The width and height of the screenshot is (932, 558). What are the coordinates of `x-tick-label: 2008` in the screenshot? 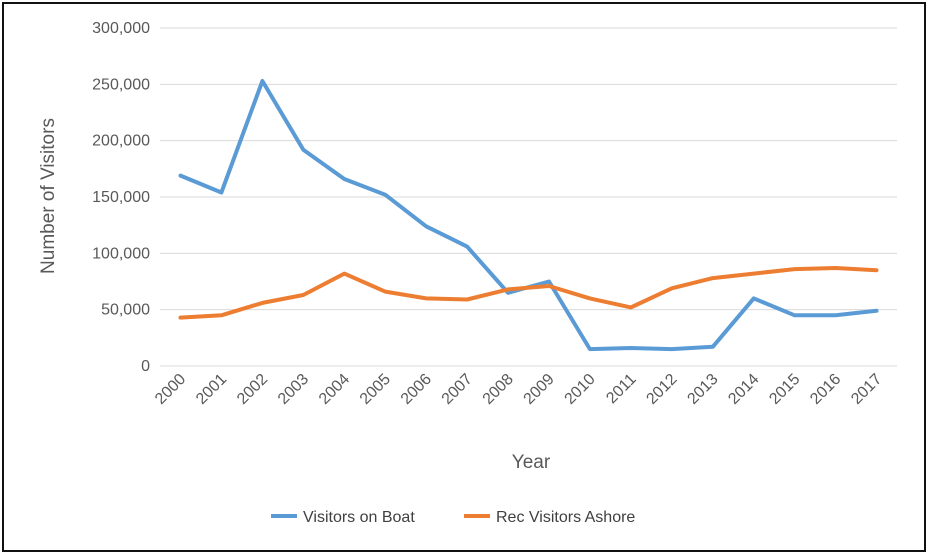 It's located at (498, 389).